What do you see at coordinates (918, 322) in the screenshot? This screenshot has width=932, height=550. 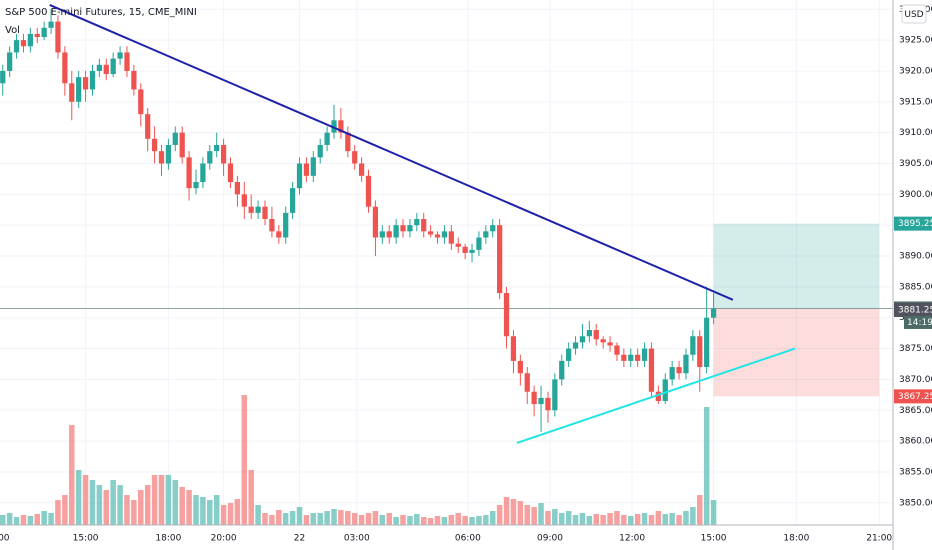 I see `countdown-box` at bounding box center [918, 322].